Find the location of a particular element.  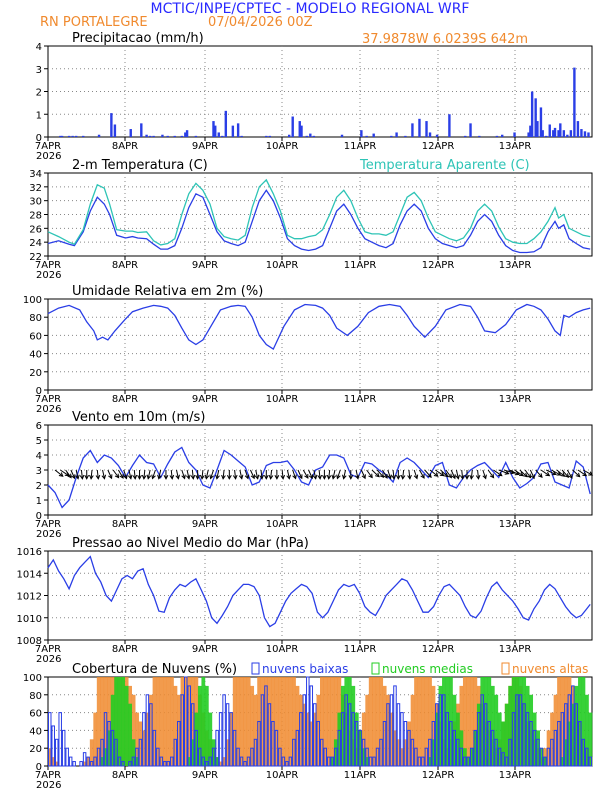

y-tick-label: 1010 is located at coordinates (29, 619).